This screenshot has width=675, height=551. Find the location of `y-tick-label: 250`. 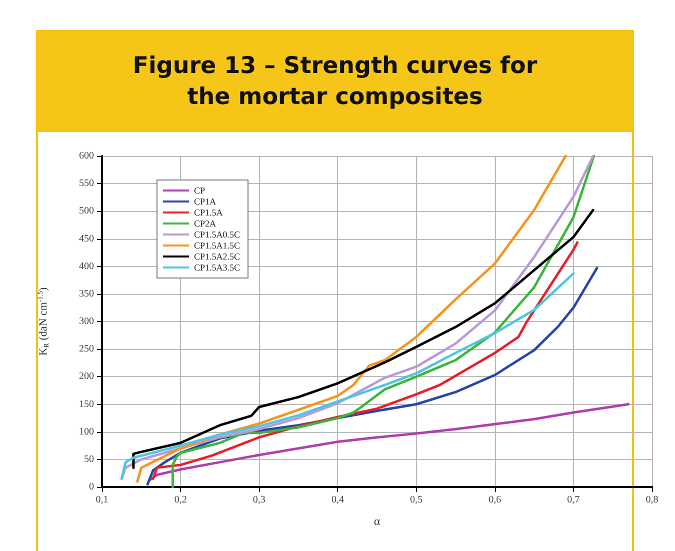

y-tick-label: 250 is located at coordinates (86, 349).